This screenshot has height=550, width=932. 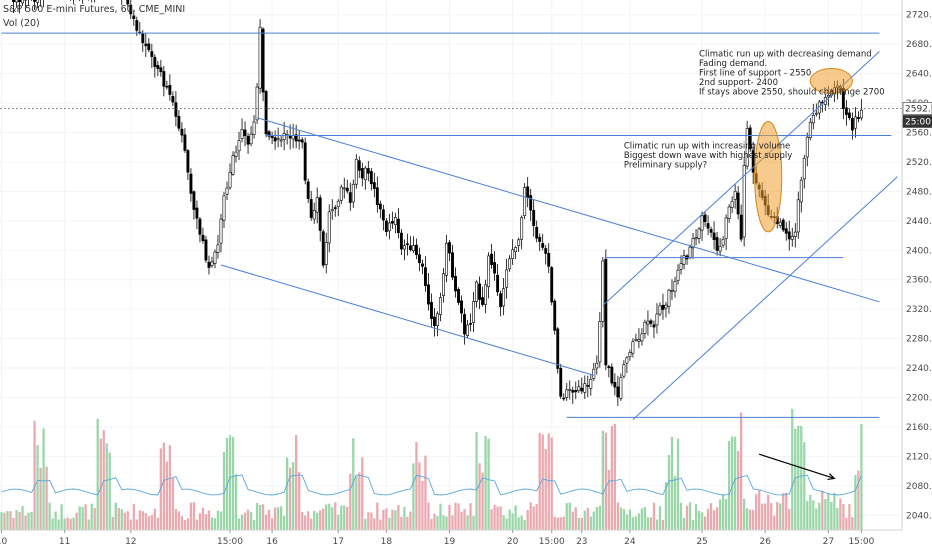 I want to click on volume-arrow, so click(x=796, y=466).